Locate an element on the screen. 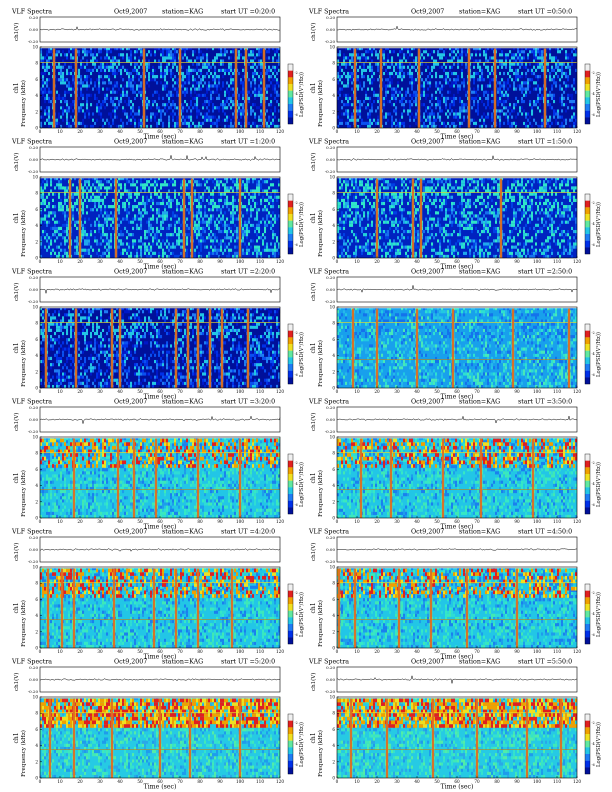  x-tick-label: 20 is located at coordinates (80, 521).